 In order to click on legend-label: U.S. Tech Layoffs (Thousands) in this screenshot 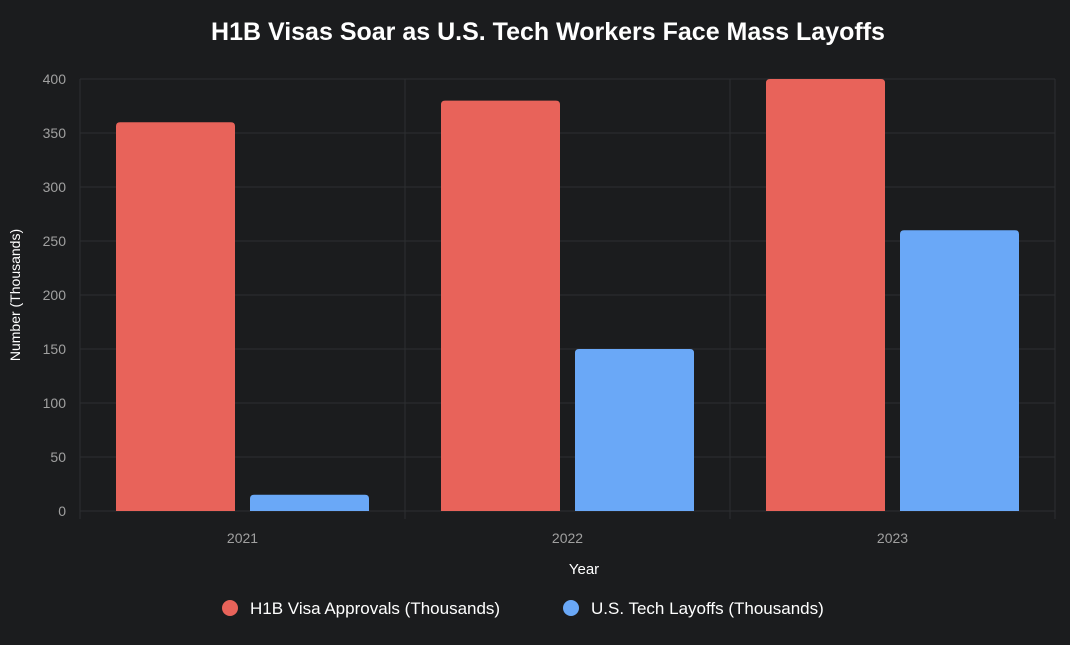, I will do `click(707, 608)`.